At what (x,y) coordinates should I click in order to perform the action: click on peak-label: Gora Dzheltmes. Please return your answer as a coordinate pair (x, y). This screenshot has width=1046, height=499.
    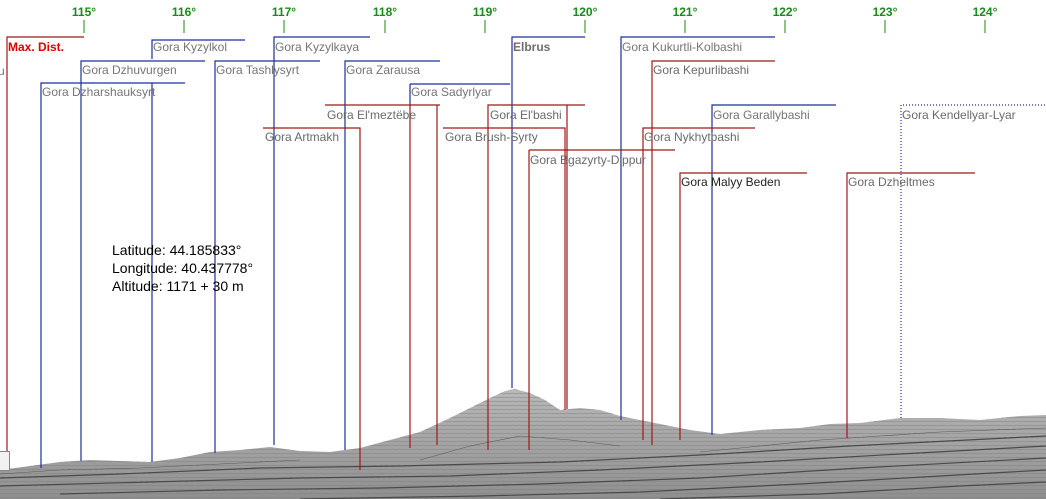
    Looking at the image, I should click on (891, 182).